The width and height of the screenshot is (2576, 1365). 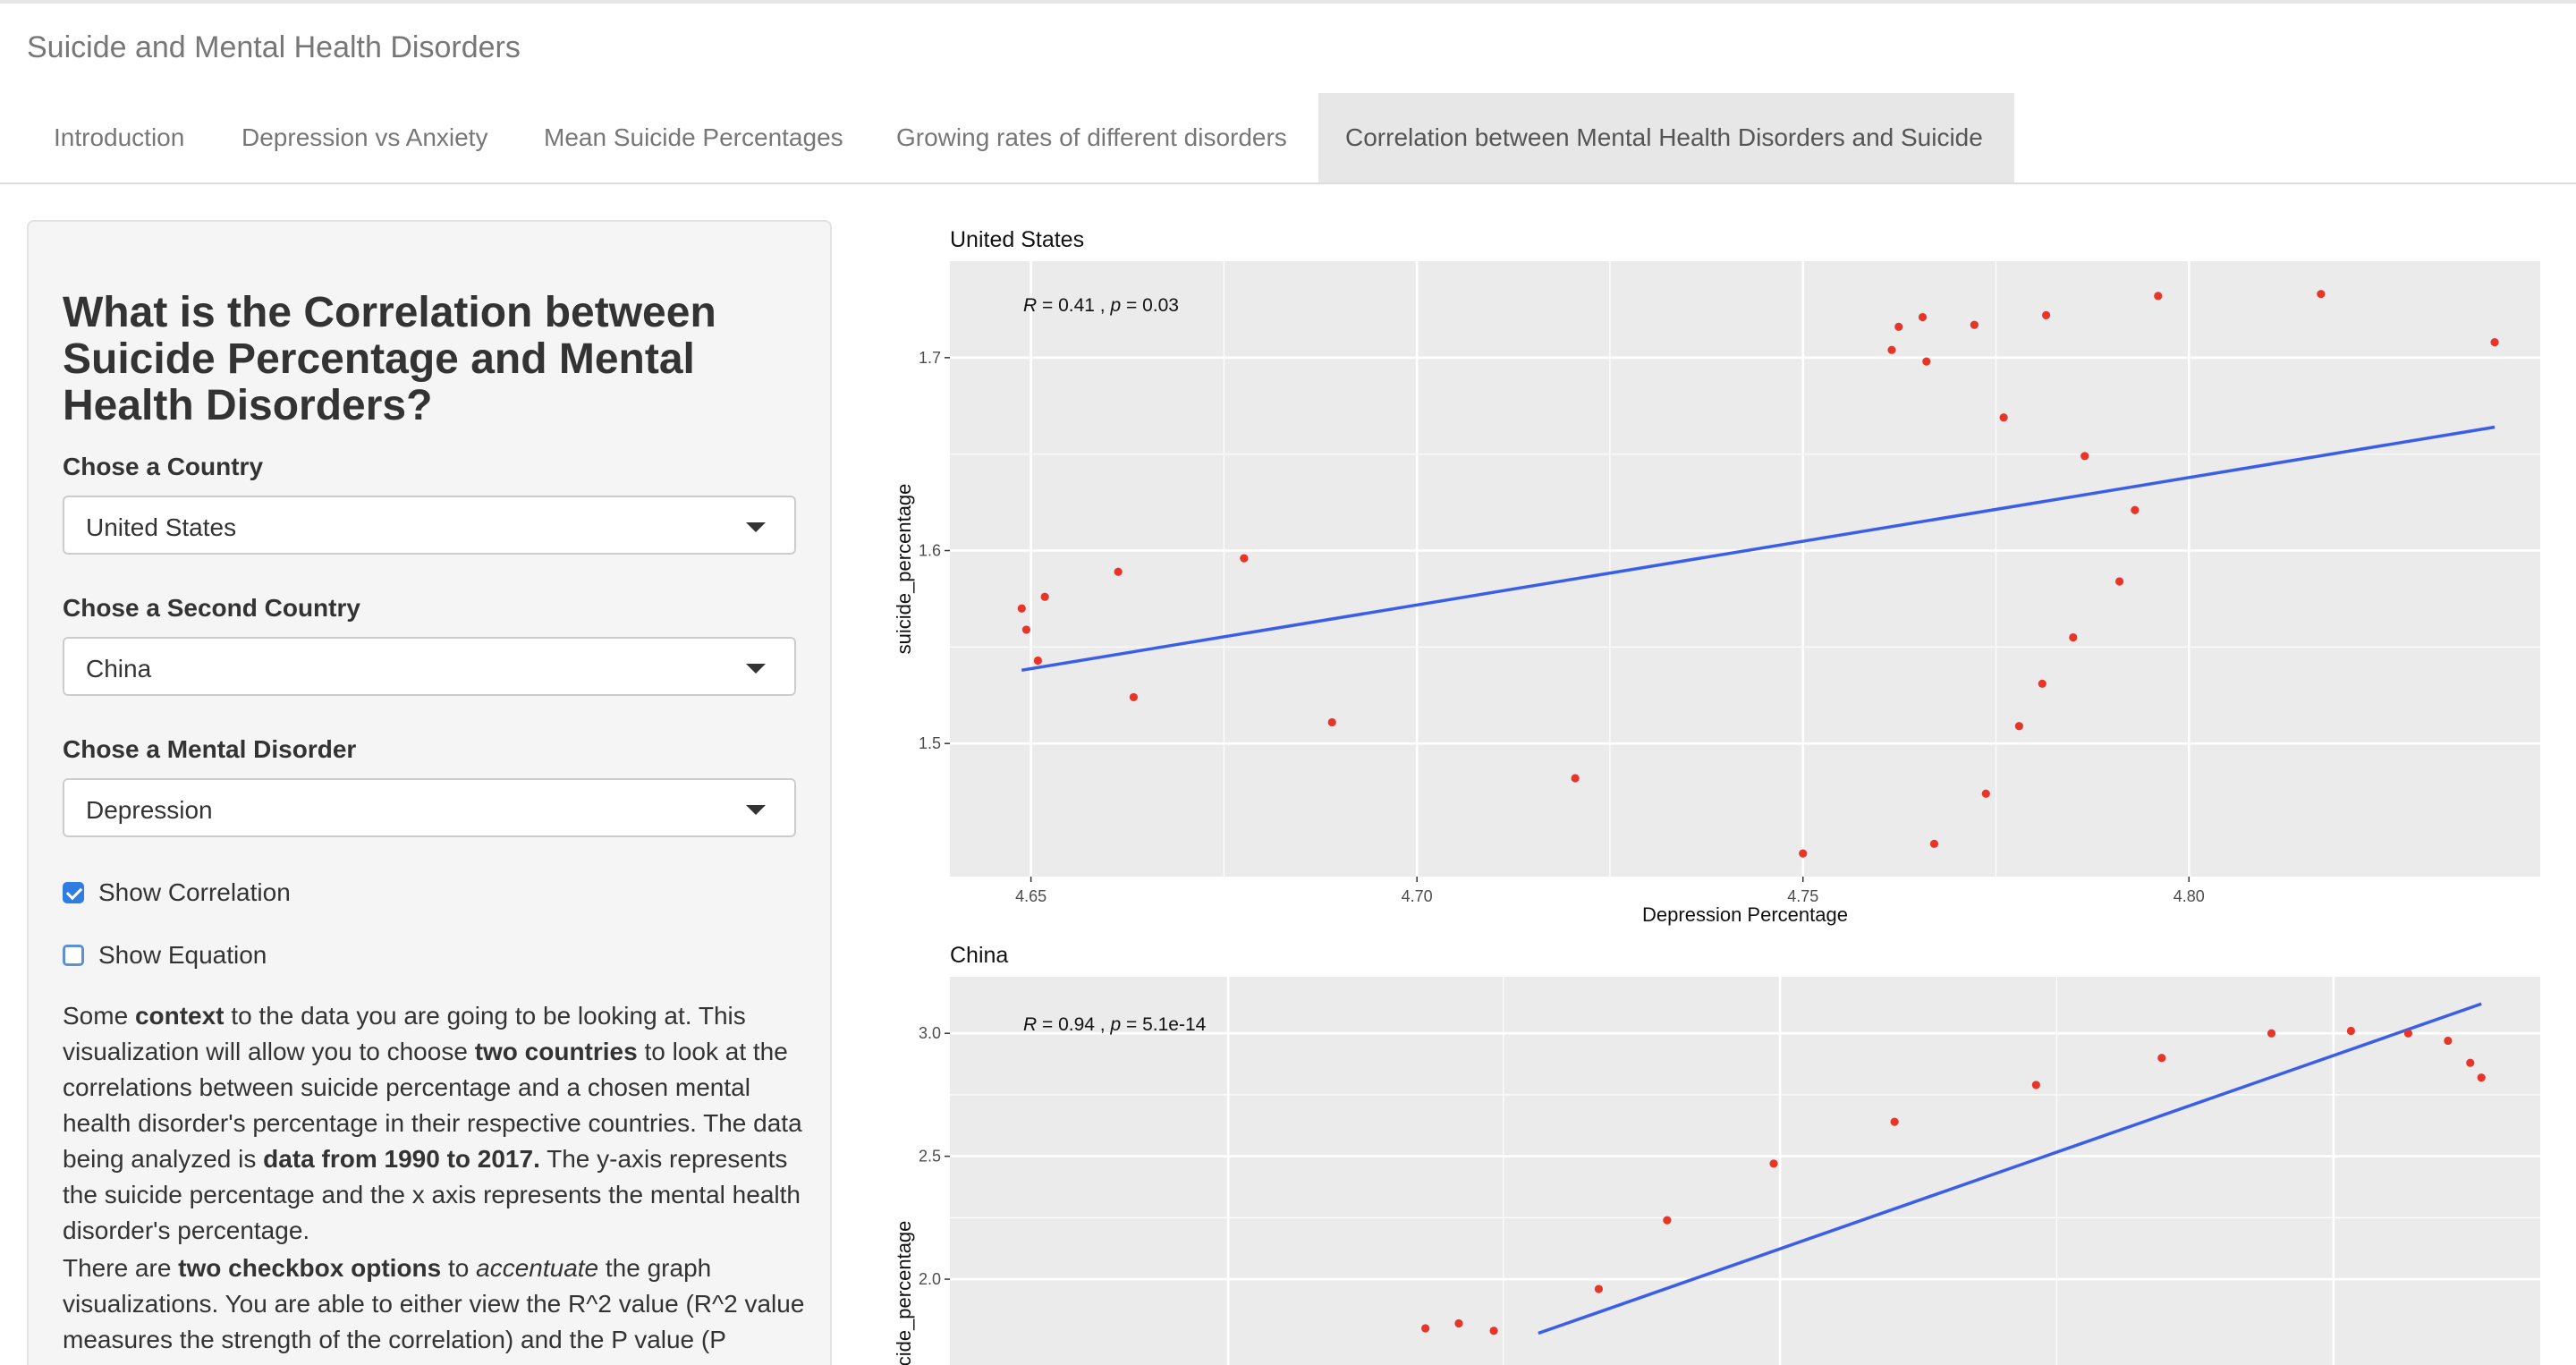 What do you see at coordinates (119, 137) in the screenshot?
I see `tab-introduction: Introduction` at bounding box center [119, 137].